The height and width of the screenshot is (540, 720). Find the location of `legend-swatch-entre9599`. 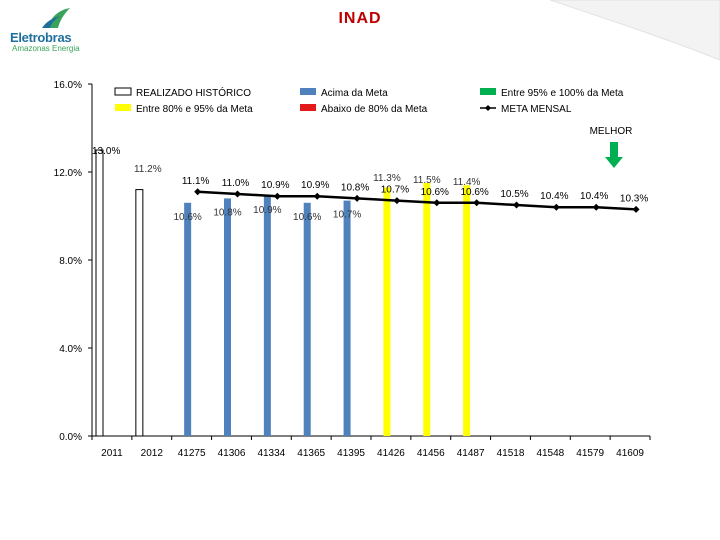

legend-swatch-entre9599 is located at coordinates (488, 91).